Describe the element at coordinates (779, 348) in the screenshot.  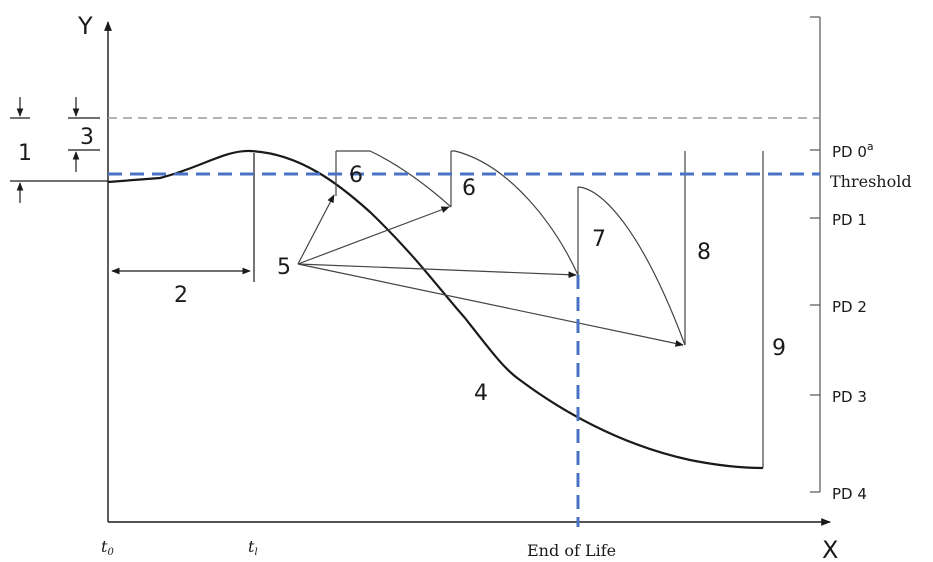
I see `marker-9: 9` at that location.